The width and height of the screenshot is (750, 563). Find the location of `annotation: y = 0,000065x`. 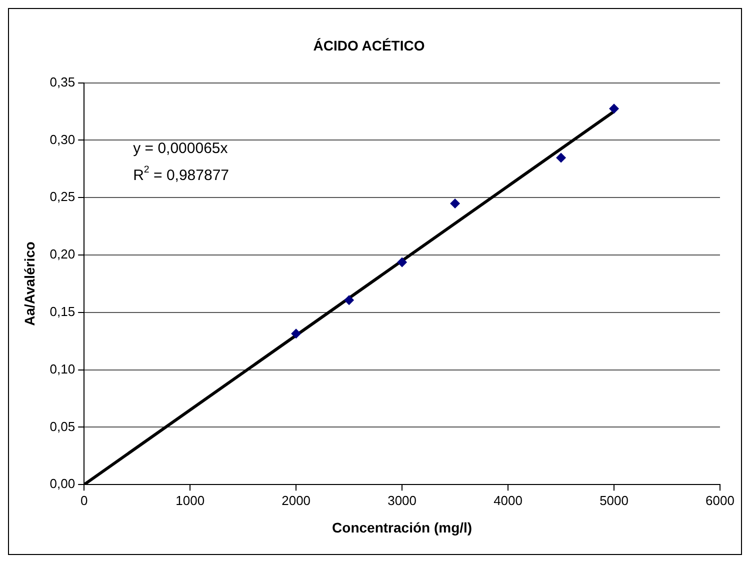

annotation: y = 0,000065x is located at coordinates (180, 148).